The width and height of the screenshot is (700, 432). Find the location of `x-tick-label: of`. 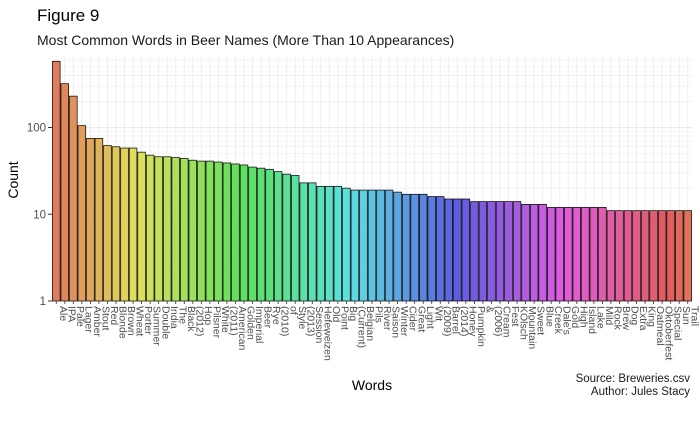

x-tick-label: of is located at coordinates (293, 310).